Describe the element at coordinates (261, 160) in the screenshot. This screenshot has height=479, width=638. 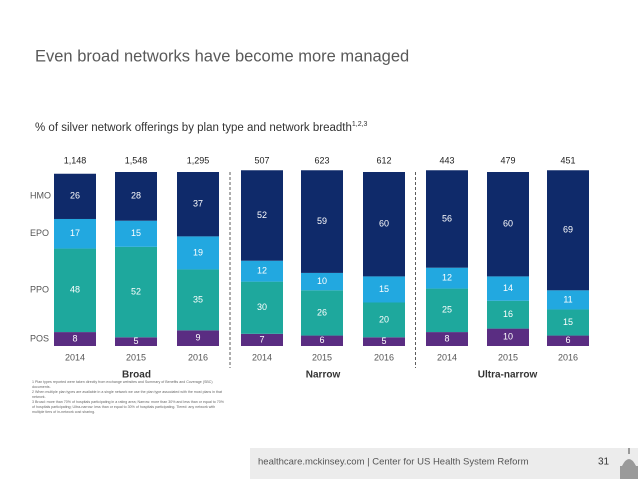
I see `total-label: 507` at that location.